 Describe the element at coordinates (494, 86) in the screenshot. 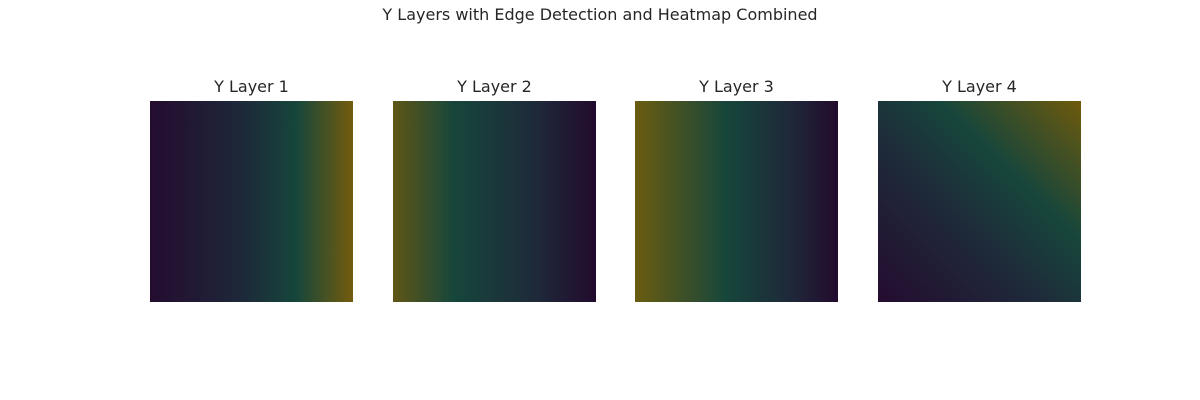

I see `panel-title-2: Y Layer 2` at that location.